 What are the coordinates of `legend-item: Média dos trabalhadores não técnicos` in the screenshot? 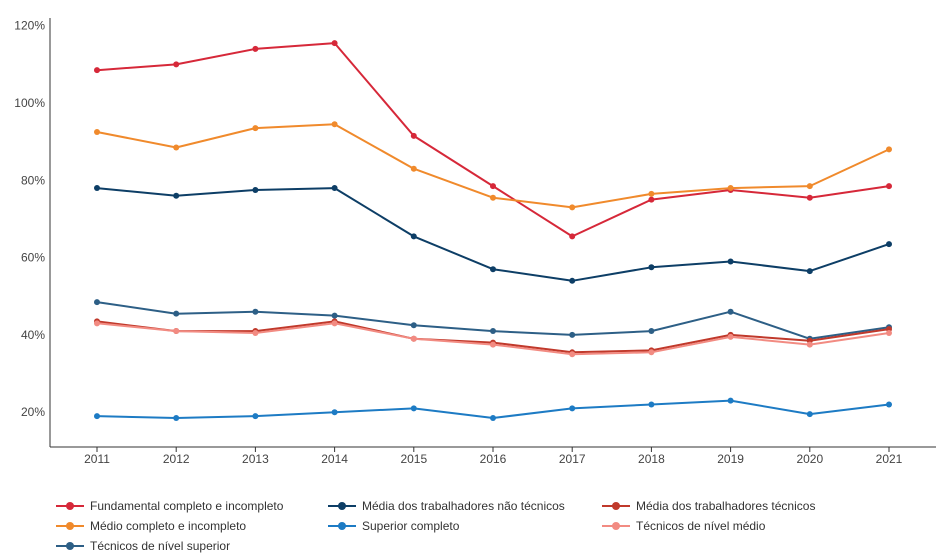 It's located at (446, 506).